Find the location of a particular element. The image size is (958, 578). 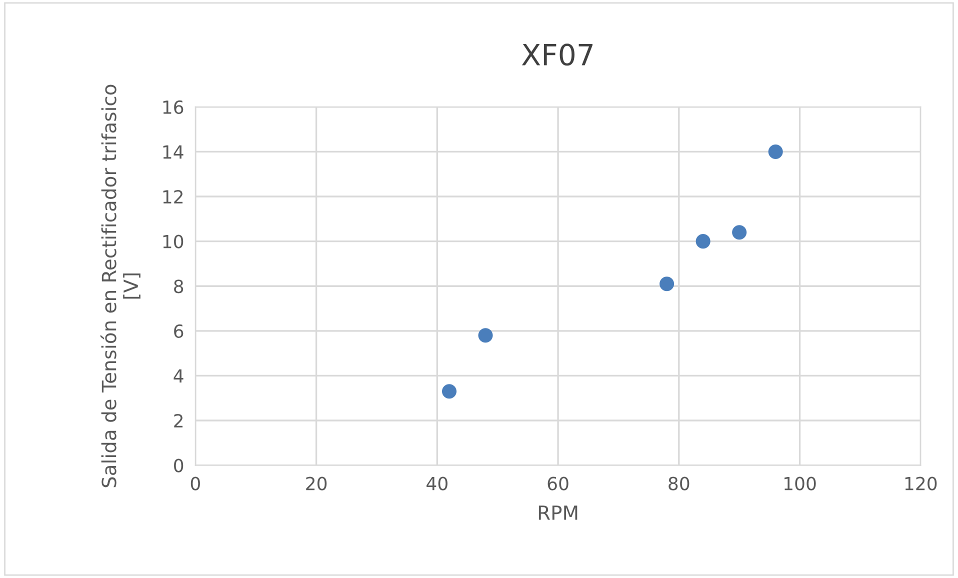

y-tick-label: 14 is located at coordinates (173, 152).